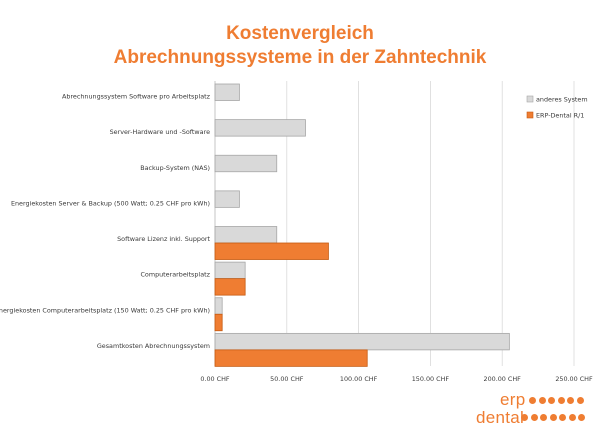 The height and width of the screenshot is (437, 600). What do you see at coordinates (160, 132) in the screenshot?
I see `category-label: Server-Hardware und -Software` at bounding box center [160, 132].